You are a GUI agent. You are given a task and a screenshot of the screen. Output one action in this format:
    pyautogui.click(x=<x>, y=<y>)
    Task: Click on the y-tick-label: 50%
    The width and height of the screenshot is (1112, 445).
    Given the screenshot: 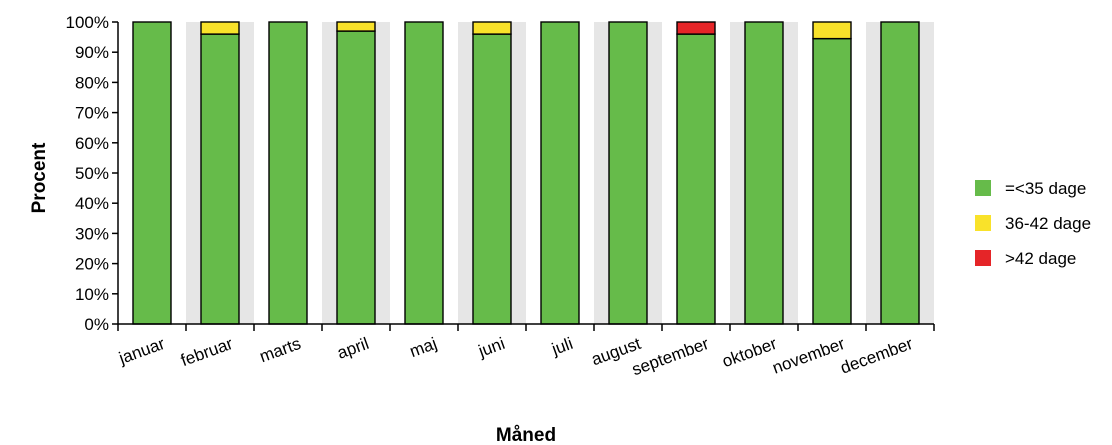 What is the action you would take?
    pyautogui.click(x=92, y=173)
    